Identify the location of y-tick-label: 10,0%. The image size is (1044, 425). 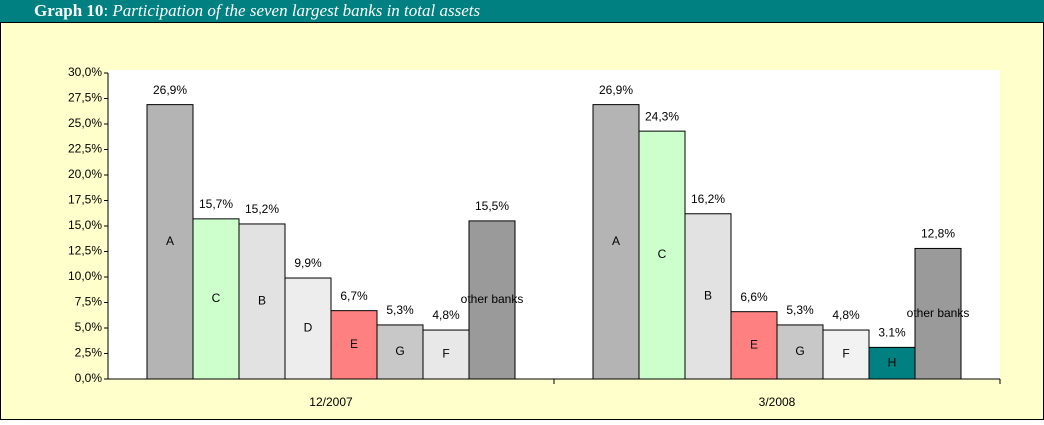
(85, 276).